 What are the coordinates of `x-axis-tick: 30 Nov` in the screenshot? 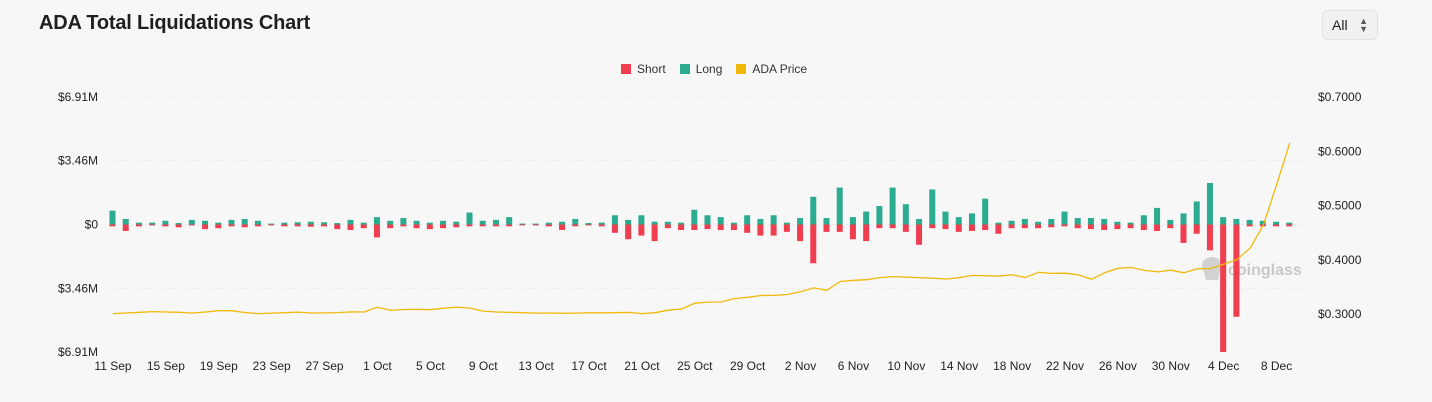 It's located at (1171, 366).